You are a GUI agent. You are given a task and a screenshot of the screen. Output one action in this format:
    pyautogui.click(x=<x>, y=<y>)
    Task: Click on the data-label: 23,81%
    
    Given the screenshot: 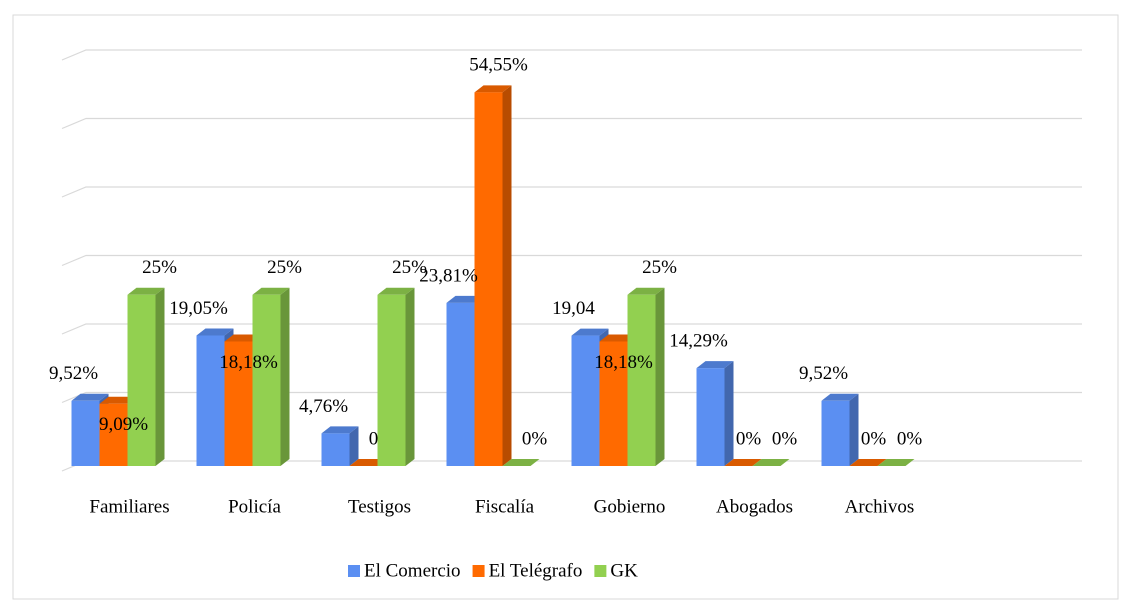 What is the action you would take?
    pyautogui.click(x=448, y=275)
    